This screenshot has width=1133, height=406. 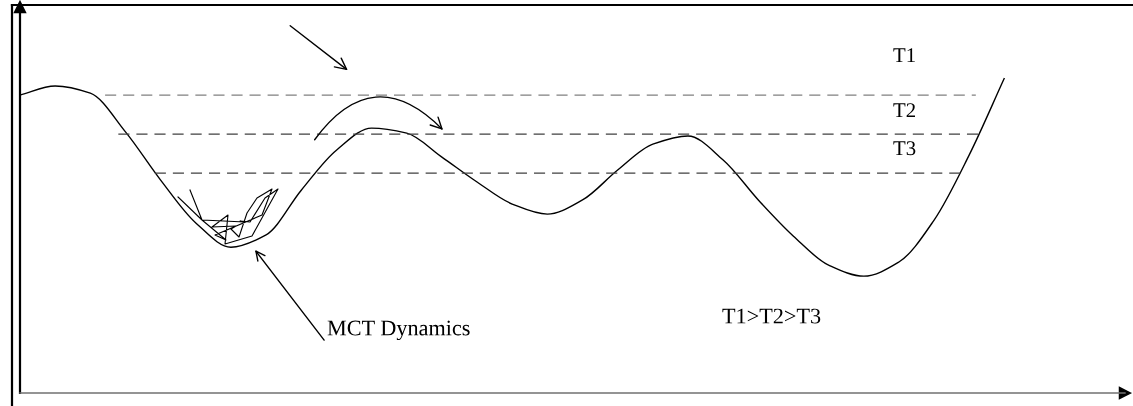 I want to click on ref-line-label: T1, so click(x=904, y=55).